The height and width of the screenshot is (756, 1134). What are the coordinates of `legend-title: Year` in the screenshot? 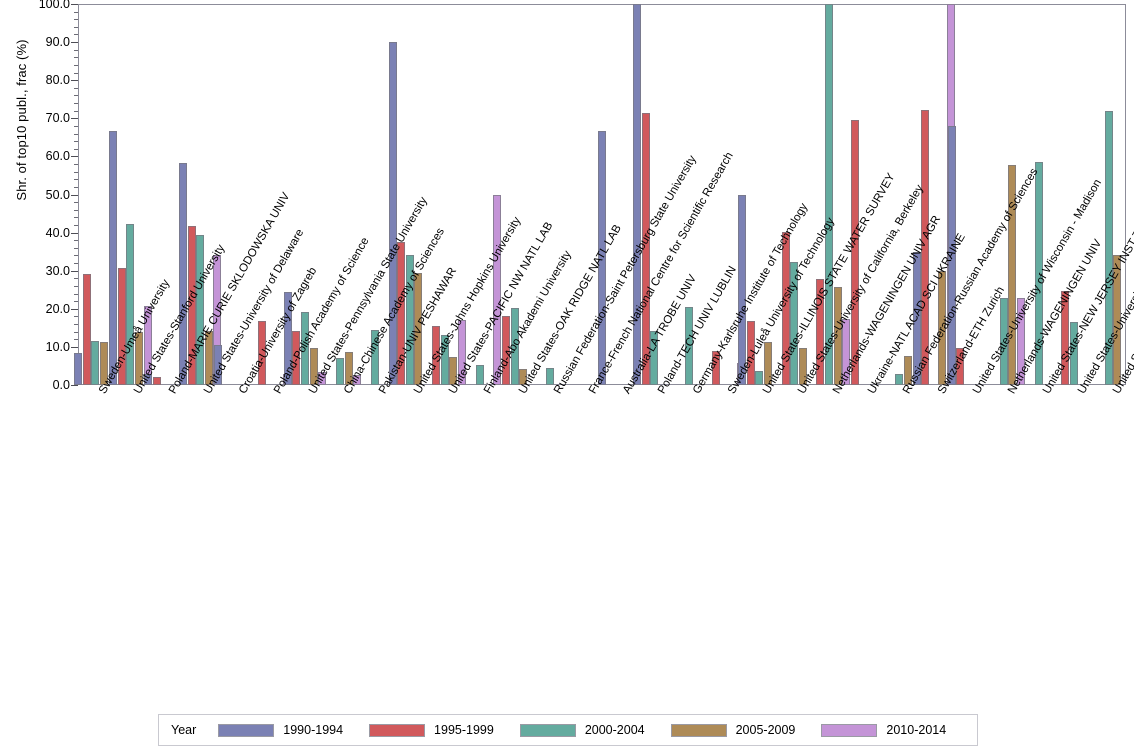 It's located at (184, 730).